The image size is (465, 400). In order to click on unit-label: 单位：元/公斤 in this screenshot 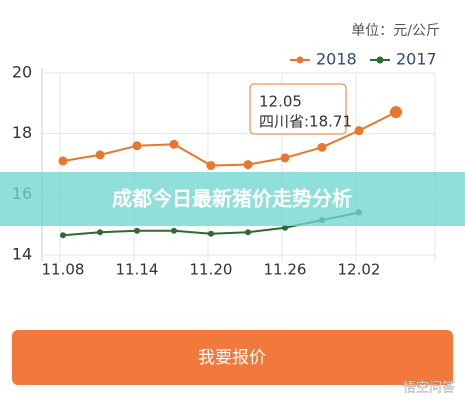, I will do `click(395, 31)`.